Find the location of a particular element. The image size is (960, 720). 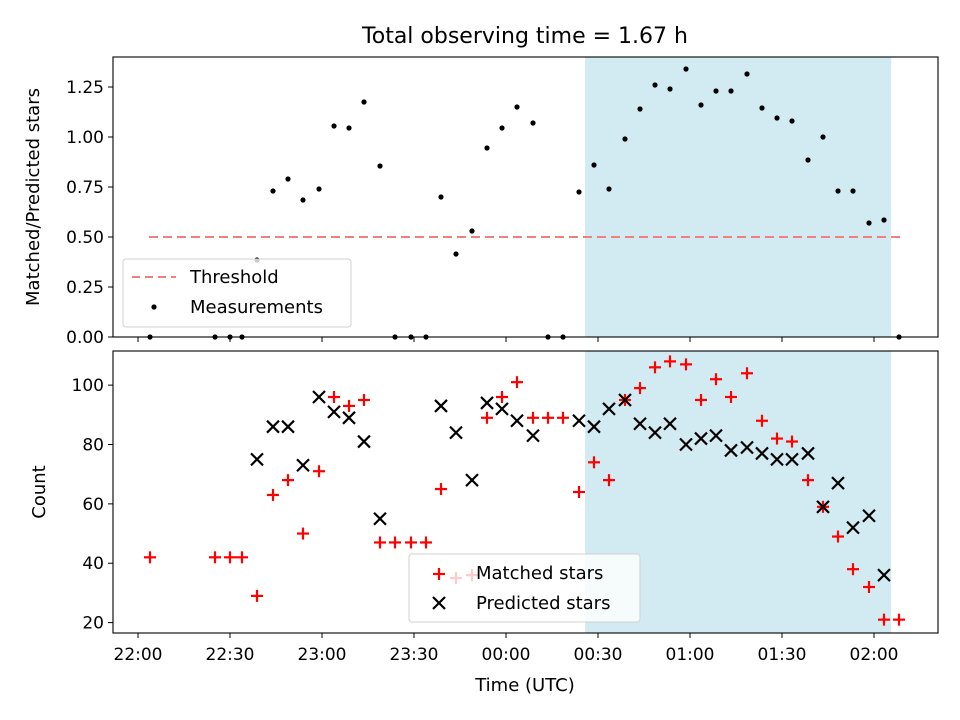

y-tick-label: 0.50 is located at coordinates (85, 238).